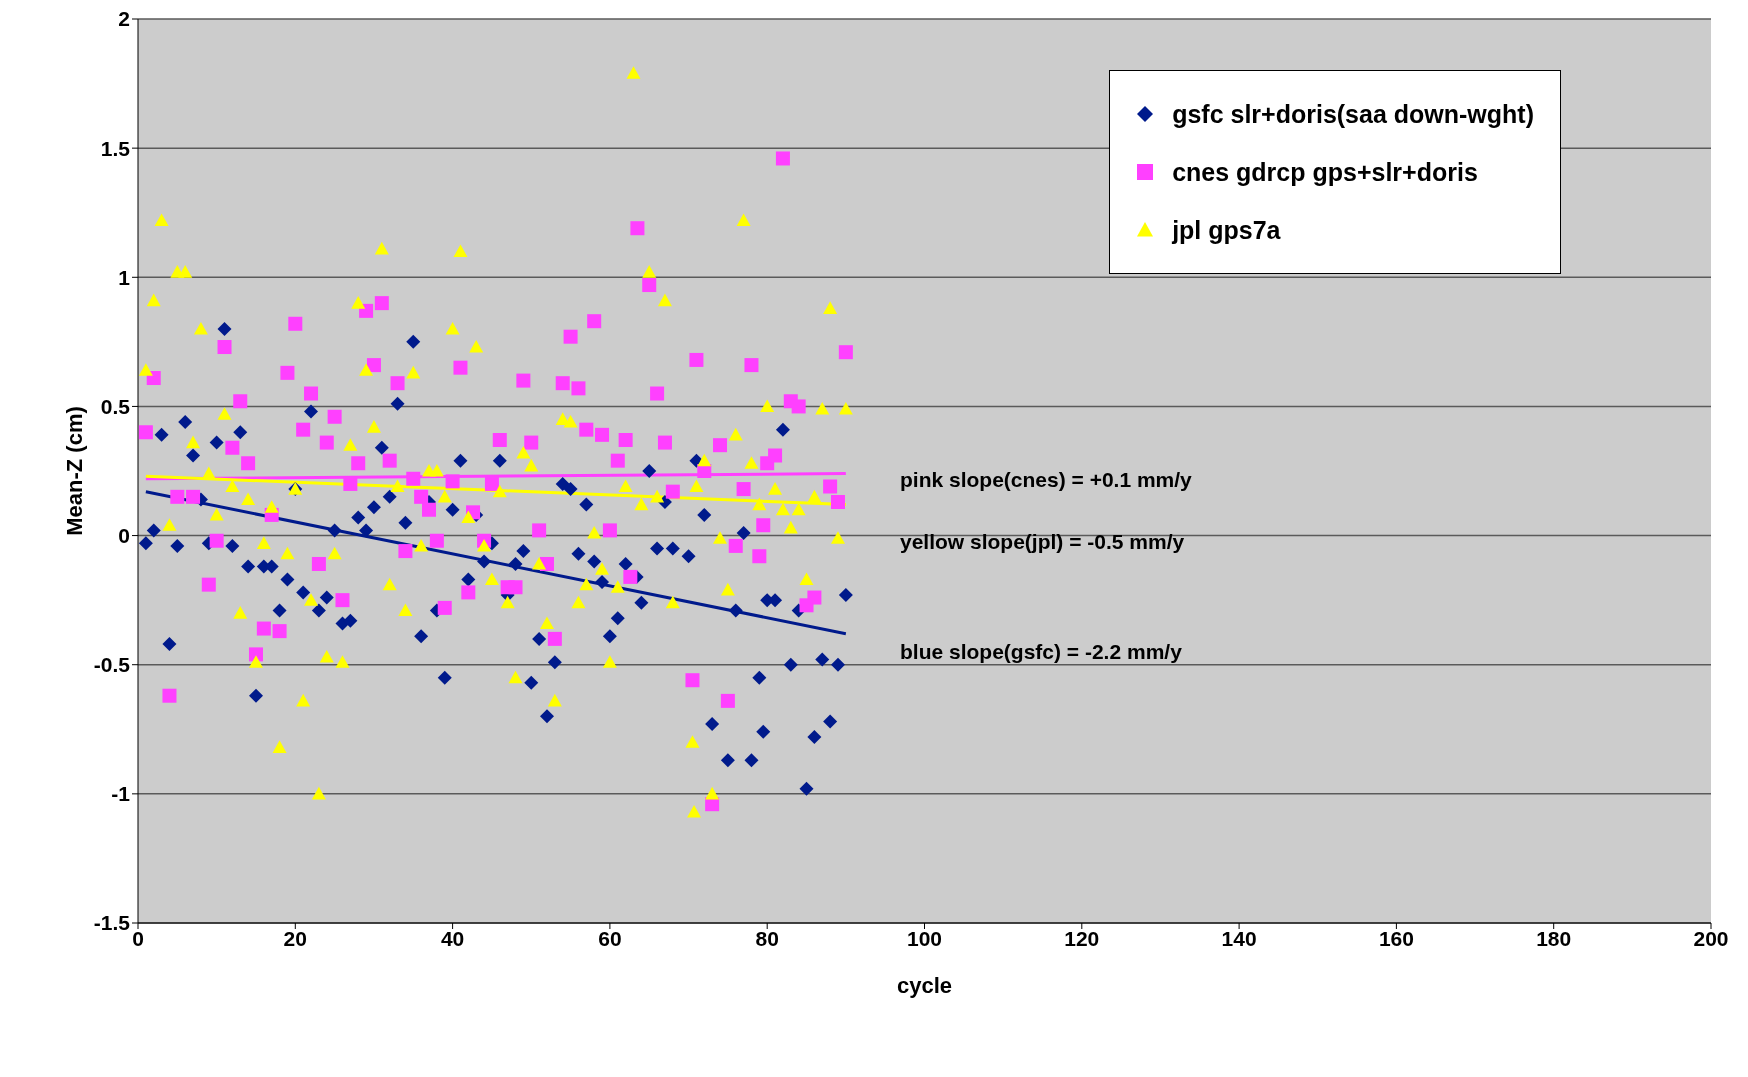  Describe the element at coordinates (1226, 230) in the screenshot. I see `legend-label: jpl gps7a` at that location.